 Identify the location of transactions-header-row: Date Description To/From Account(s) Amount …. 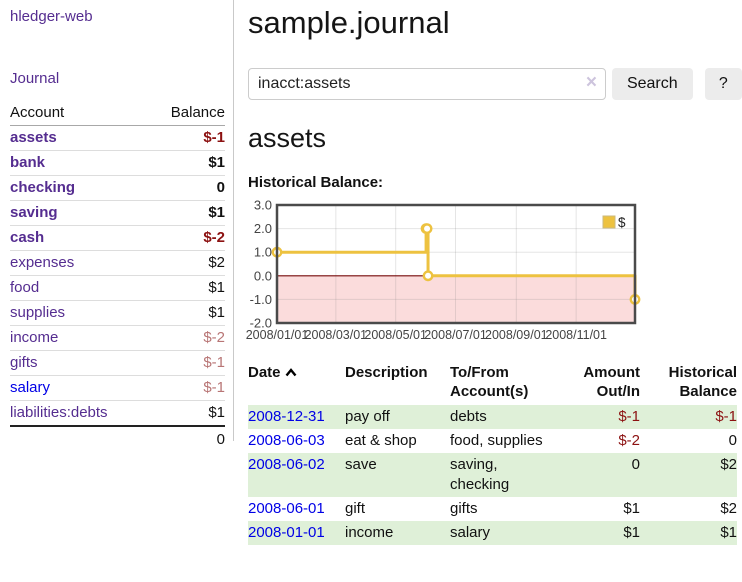
(492, 384).